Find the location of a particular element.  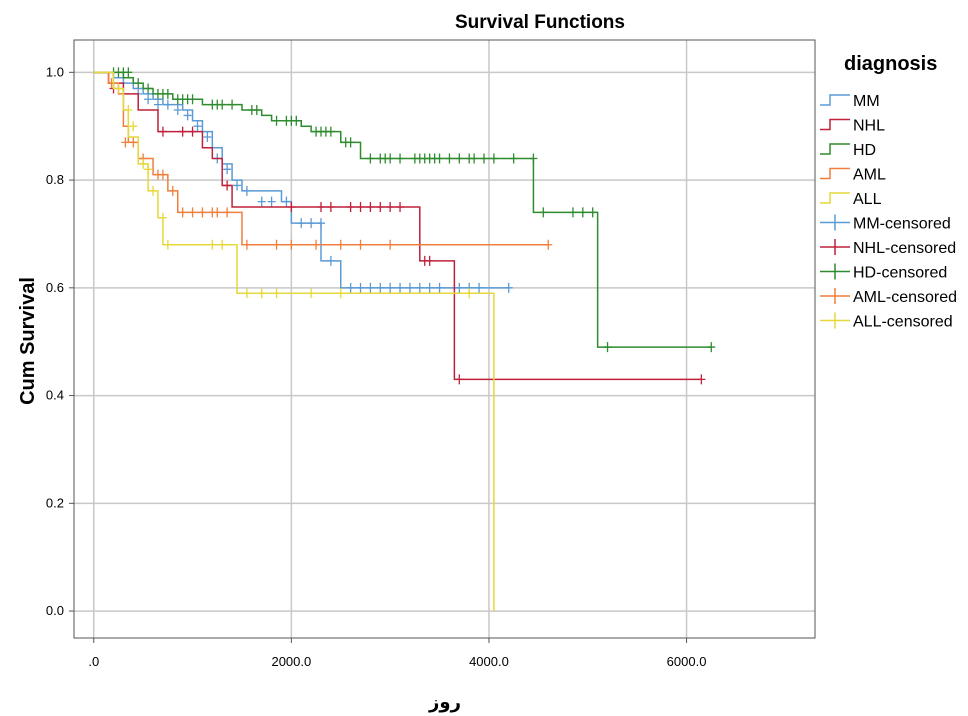

y-tick-label: 0.8 is located at coordinates (55, 179).